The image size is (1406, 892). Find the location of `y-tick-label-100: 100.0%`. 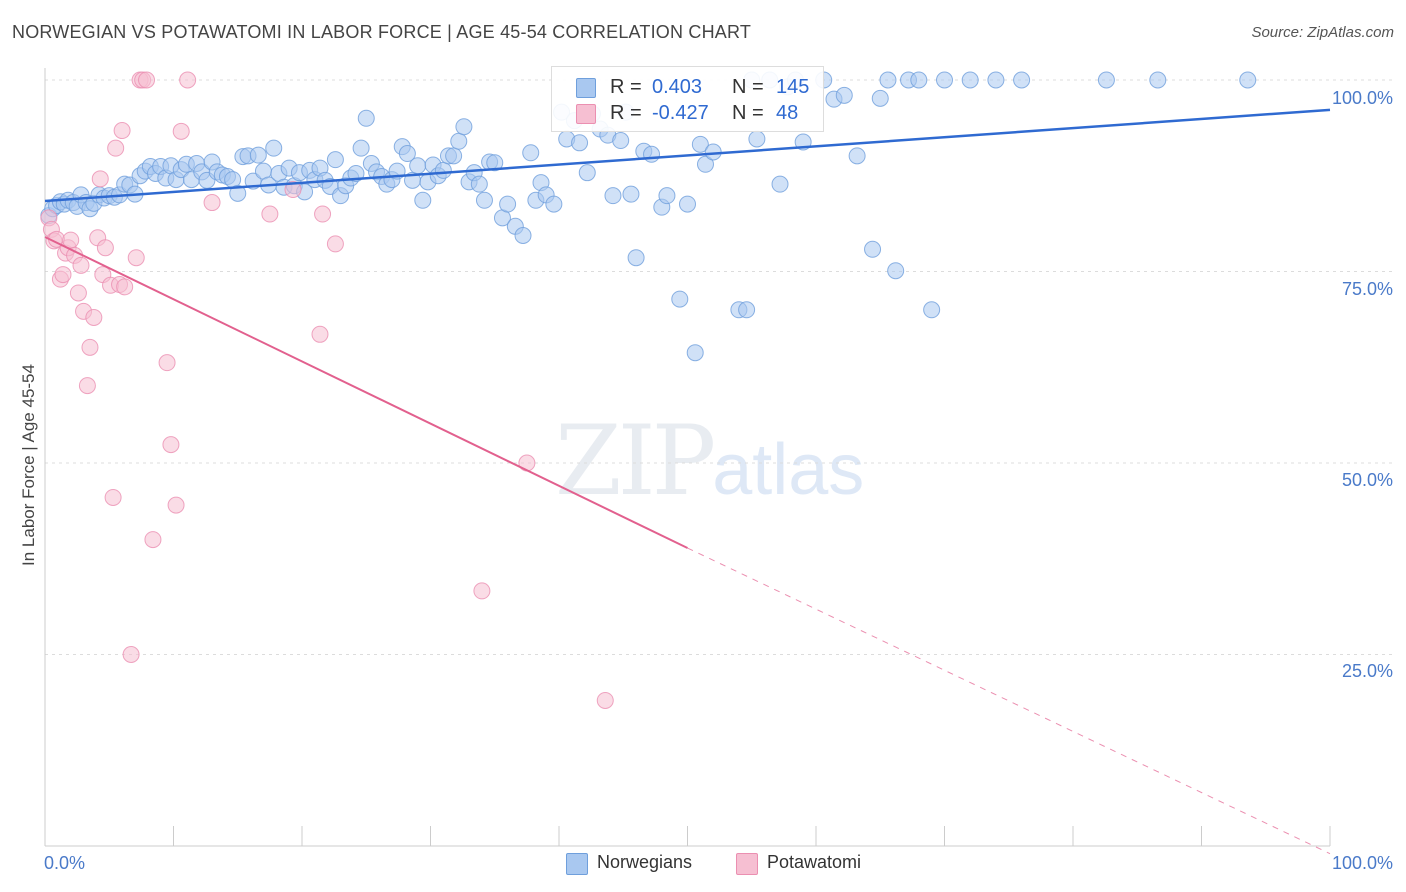

y-tick-label-100: 100.0% is located at coordinates (1362, 98).